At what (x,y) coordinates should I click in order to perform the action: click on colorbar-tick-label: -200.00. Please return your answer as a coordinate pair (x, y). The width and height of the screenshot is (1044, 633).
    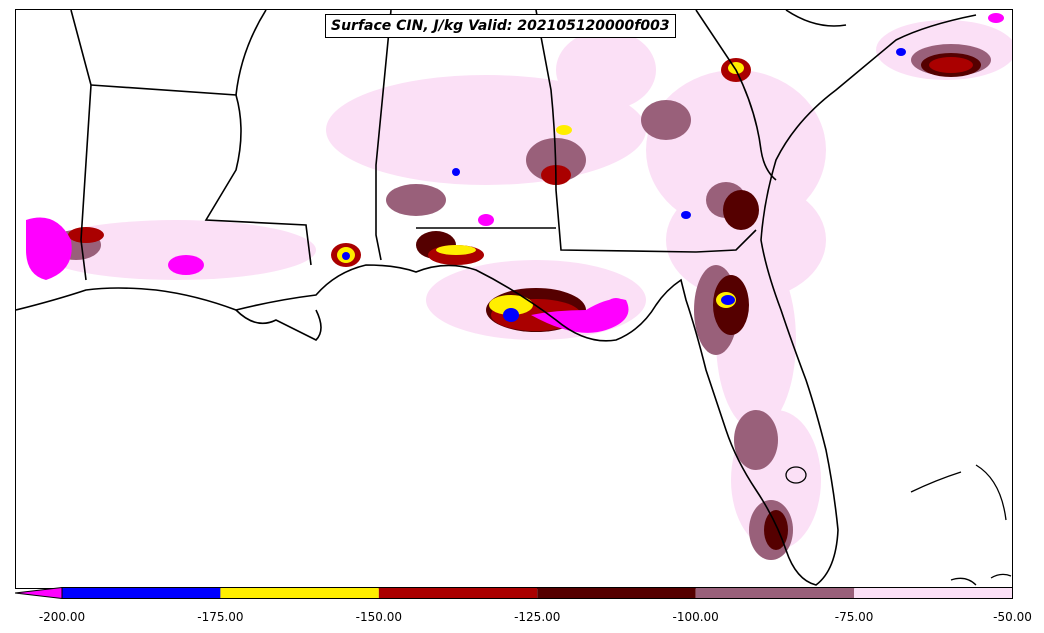
    Looking at the image, I should click on (62, 617).